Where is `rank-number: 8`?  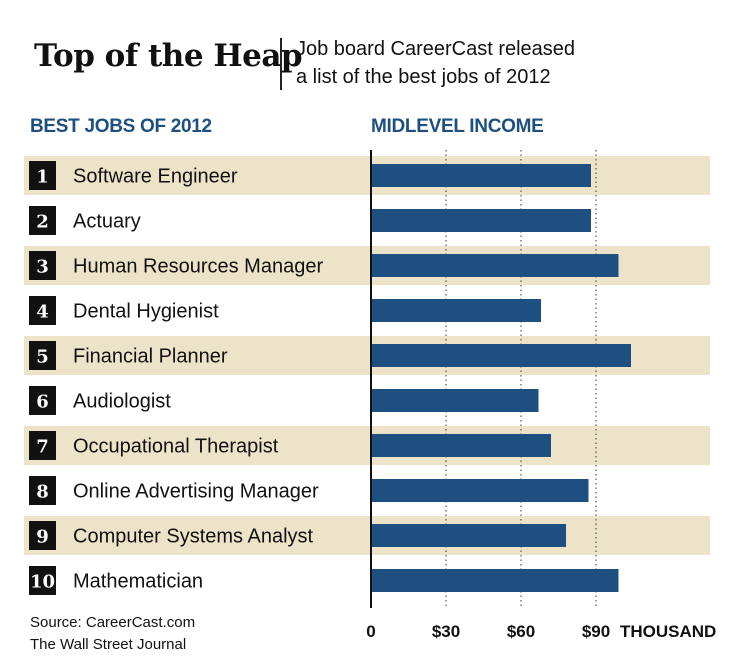 rank-number: 8 is located at coordinates (42, 492).